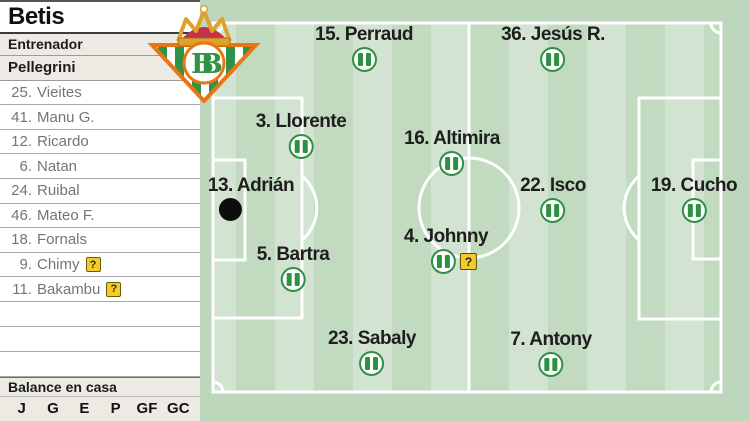 The image size is (750, 421). What do you see at coordinates (25, 166) in the screenshot?
I see `player-number: 6.` at bounding box center [25, 166].